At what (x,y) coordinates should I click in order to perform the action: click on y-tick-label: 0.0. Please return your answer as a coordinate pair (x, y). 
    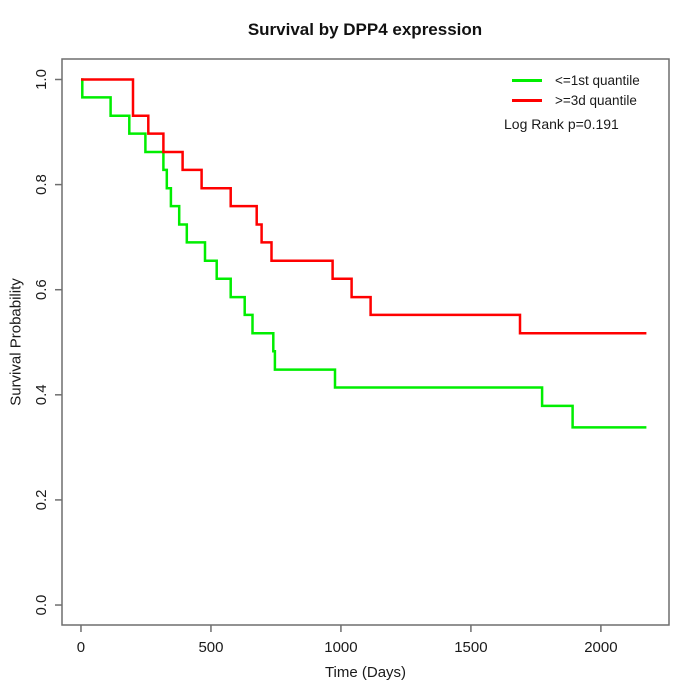
    Looking at the image, I should click on (41, 605).